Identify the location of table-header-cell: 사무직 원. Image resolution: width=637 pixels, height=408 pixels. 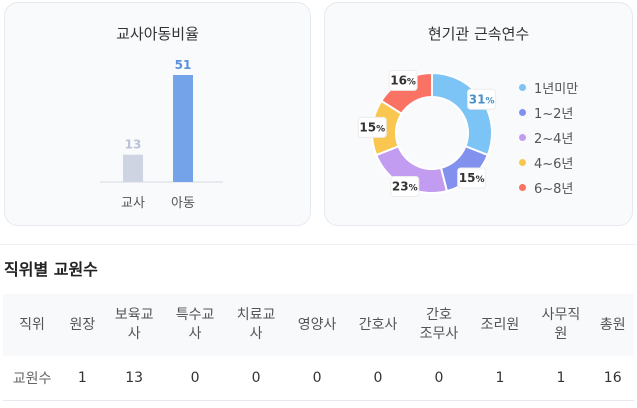
(561, 324).